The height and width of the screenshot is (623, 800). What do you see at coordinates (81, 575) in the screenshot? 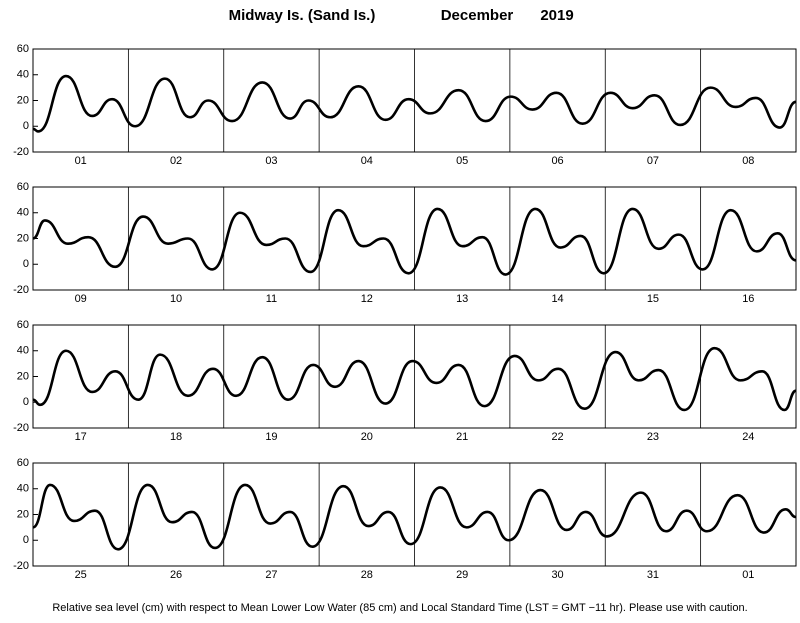
I see `day-label: 25` at bounding box center [81, 575].